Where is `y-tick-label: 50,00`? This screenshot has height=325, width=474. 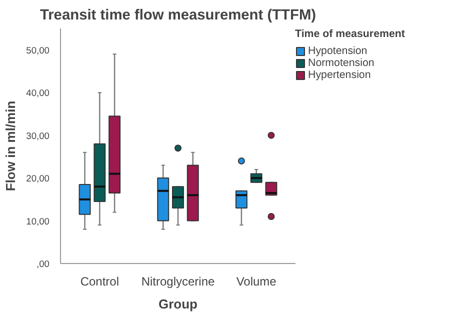 y-tick-label: 50,00 is located at coordinates (38, 50).